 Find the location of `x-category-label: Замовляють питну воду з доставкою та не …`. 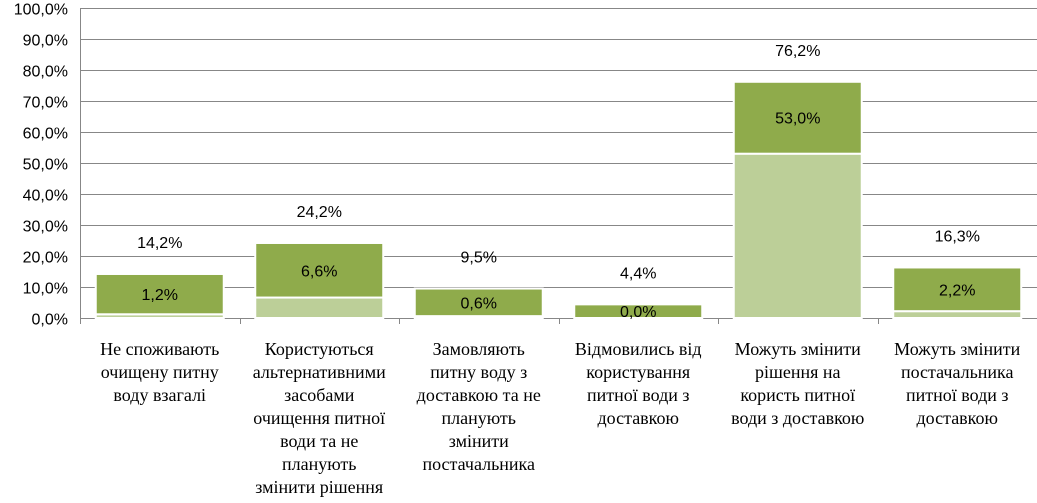

x-category-label: Замовляють питну воду з доставкою та не … is located at coordinates (478, 406).